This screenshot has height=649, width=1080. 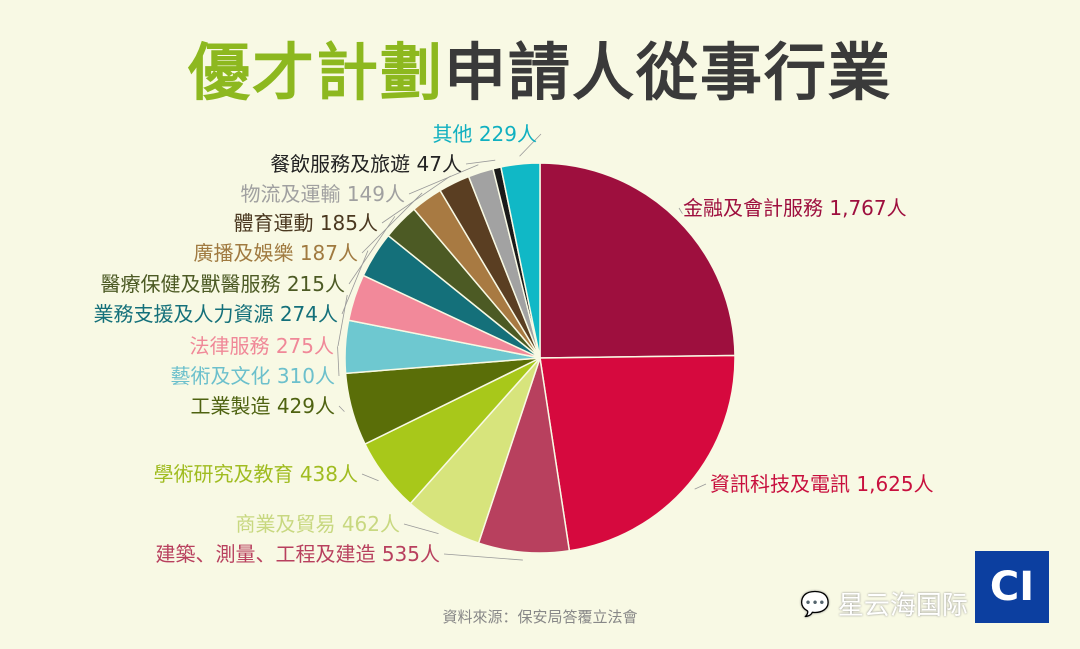 What do you see at coordinates (222, 284) in the screenshot?
I see `slice-label: 醫療保健及獸醫服務 215人` at bounding box center [222, 284].